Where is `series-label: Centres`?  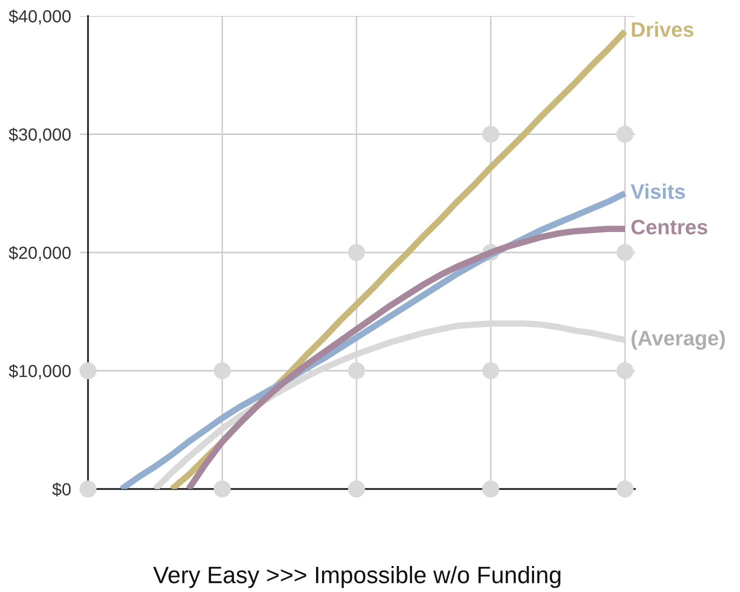
series-label: Centres is located at coordinates (669, 227).